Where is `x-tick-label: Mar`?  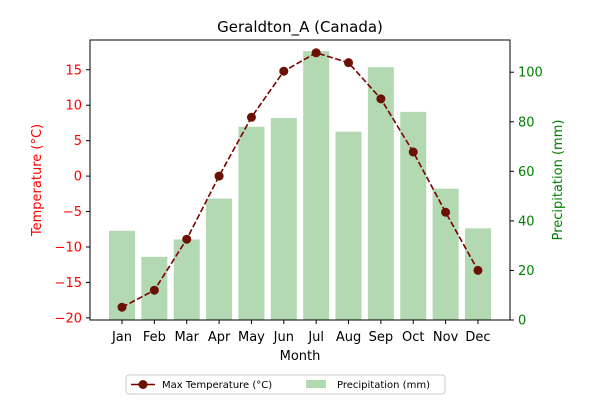 x-tick-label: Mar is located at coordinates (186, 337).